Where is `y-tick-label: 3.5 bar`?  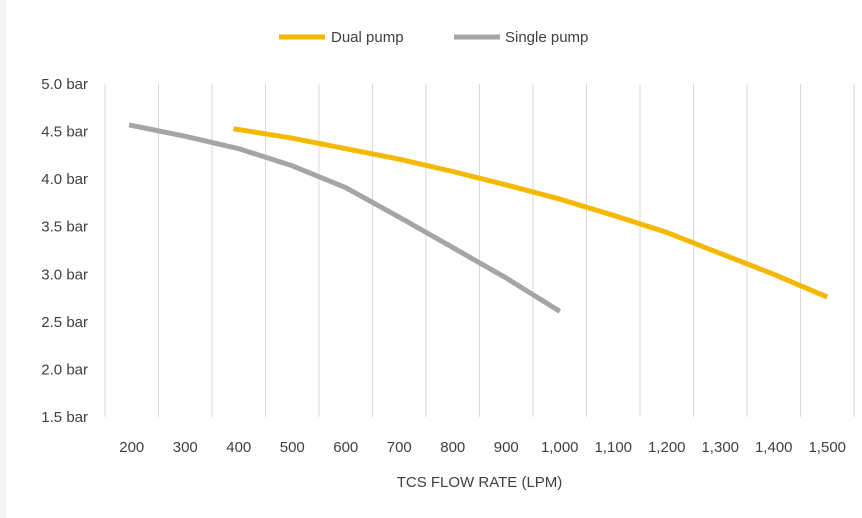
y-tick-label: 3.5 bar is located at coordinates (64, 227).